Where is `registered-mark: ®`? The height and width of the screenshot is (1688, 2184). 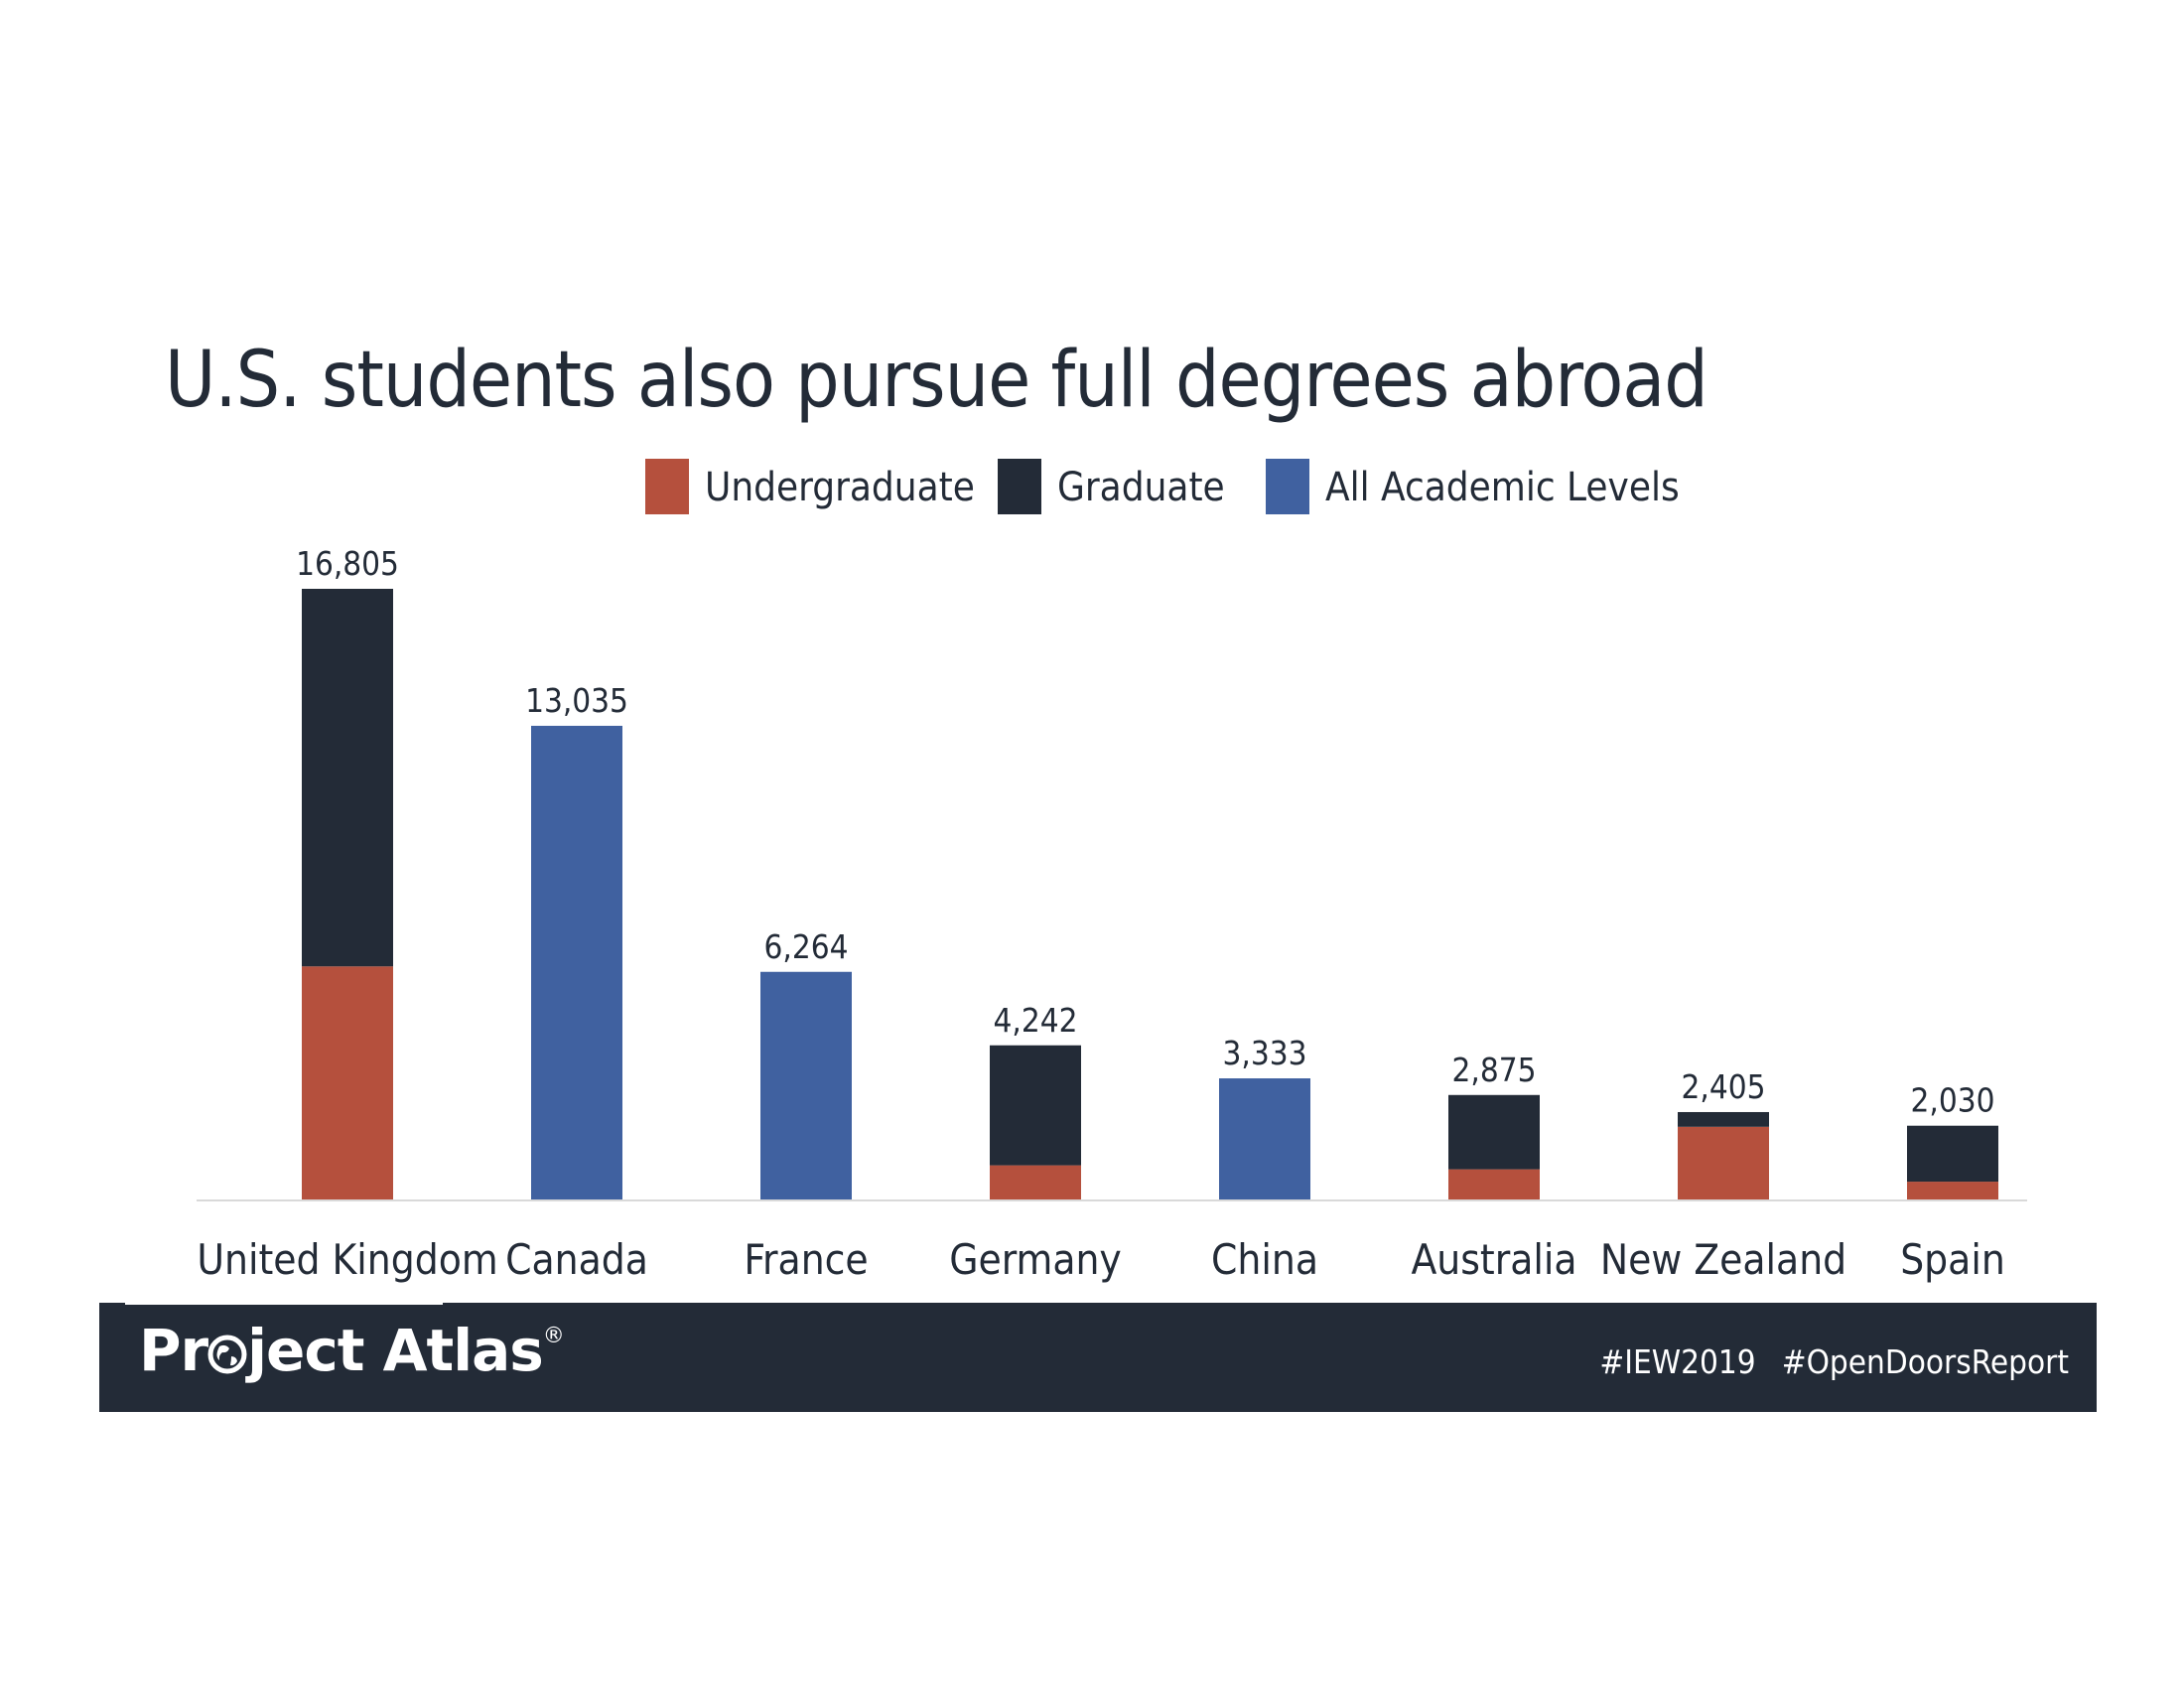 registered-mark: ® is located at coordinates (553, 1336).